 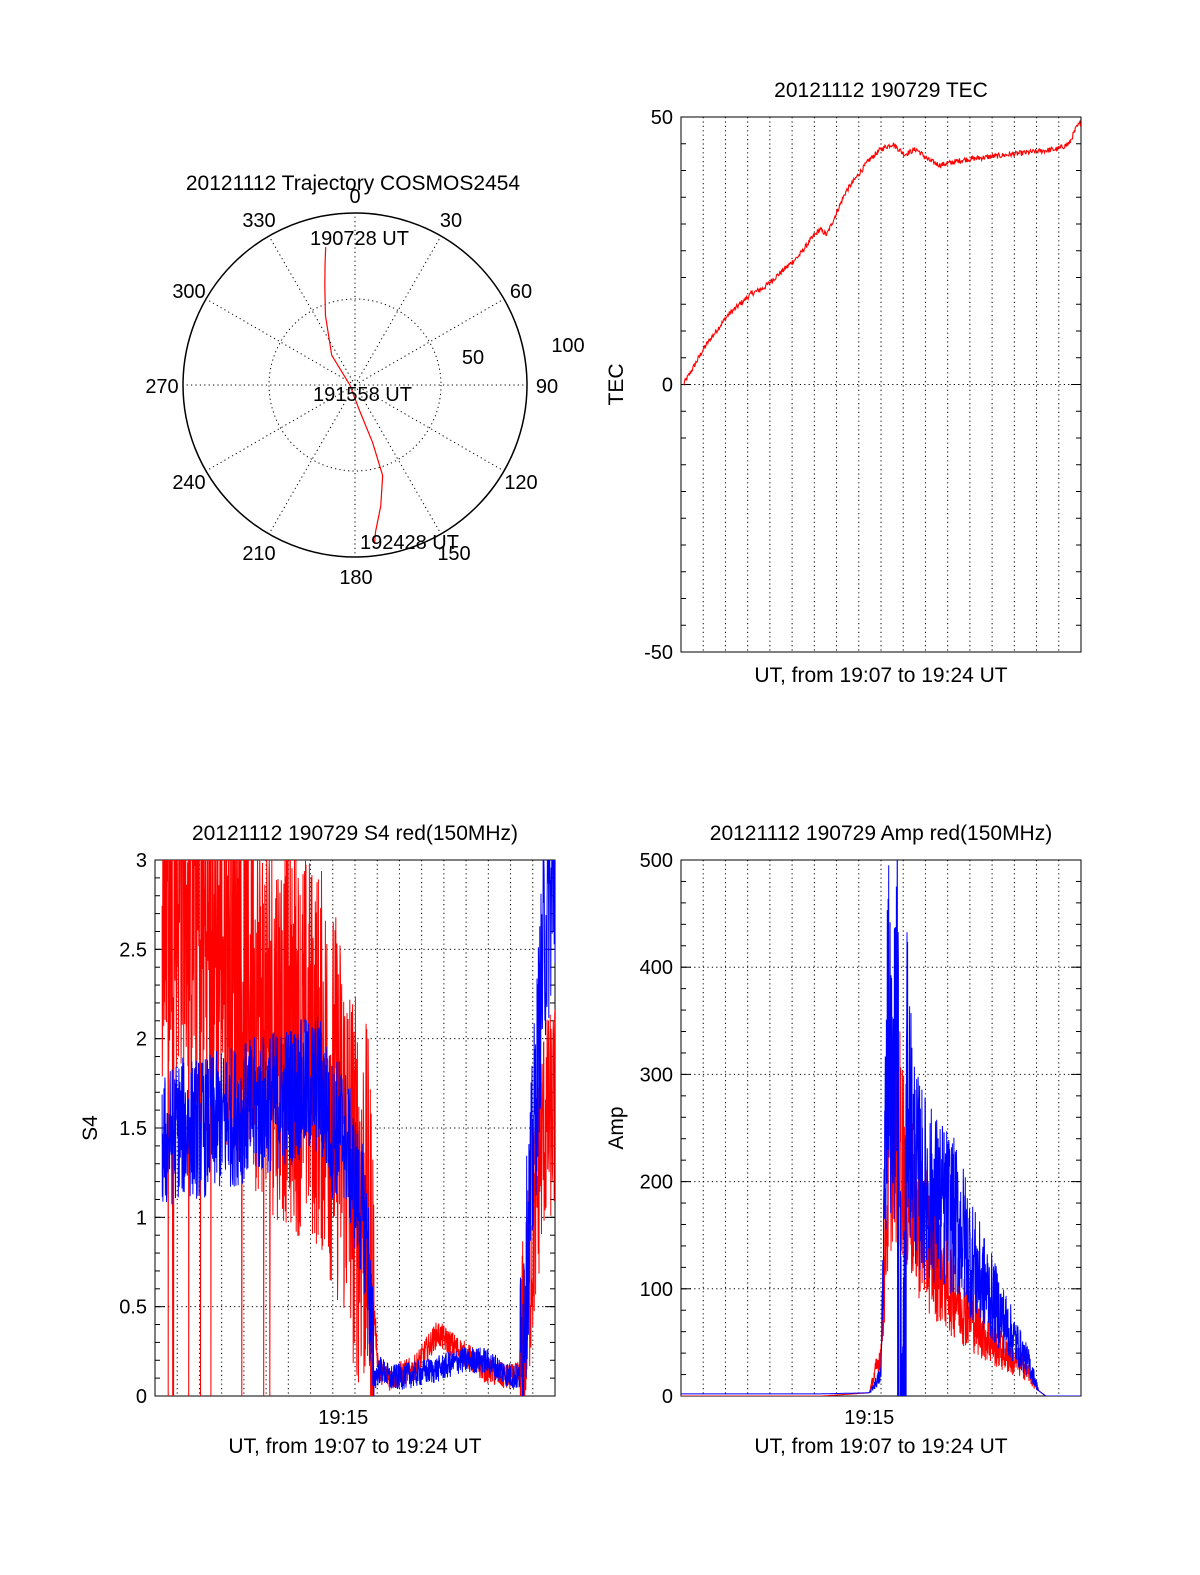 I want to click on y-tick-label: 2.5, so click(x=133, y=950).